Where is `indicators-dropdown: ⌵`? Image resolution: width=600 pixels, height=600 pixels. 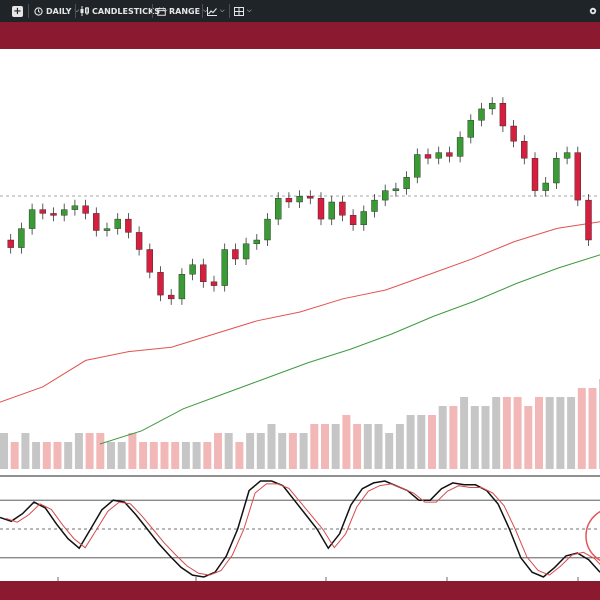
indicators-dropdown: ⌵ is located at coordinates (216, 11).